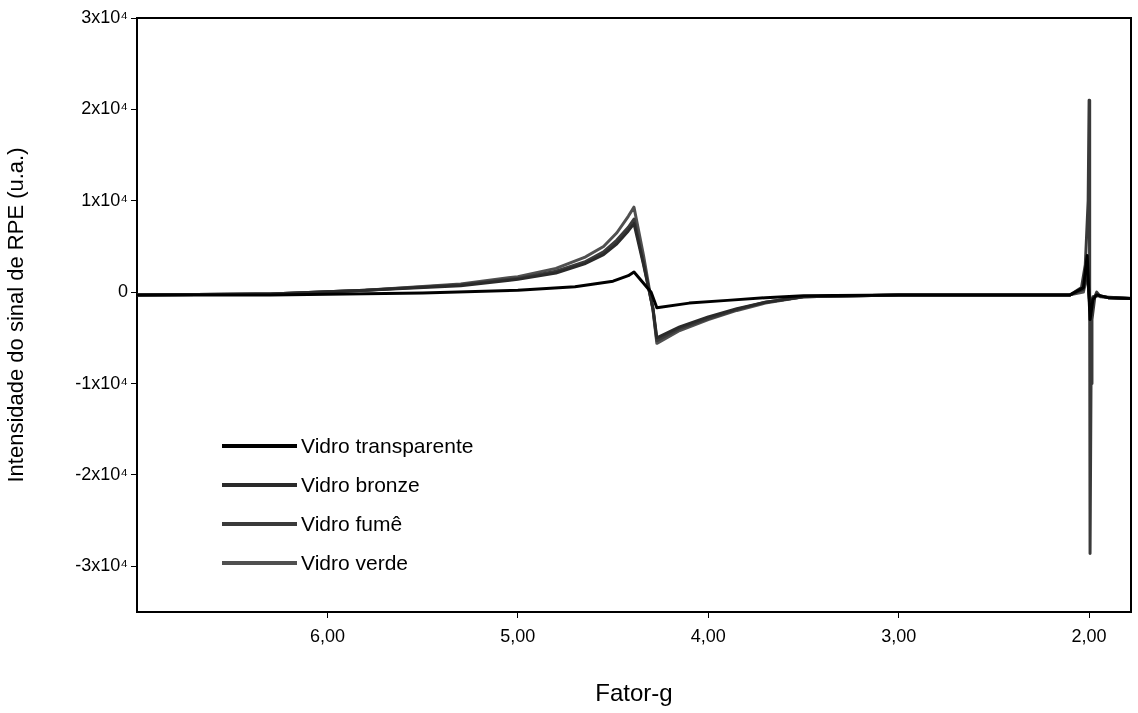  Describe the element at coordinates (360, 484) in the screenshot. I see `legend-label: Vidro bronze` at that location.